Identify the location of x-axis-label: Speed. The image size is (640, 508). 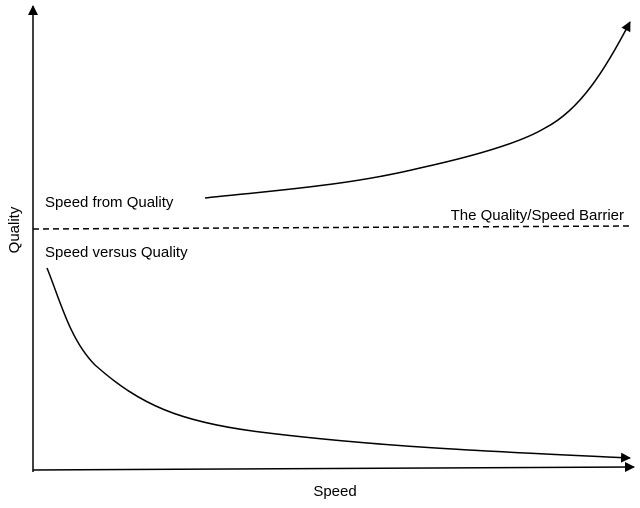
(334, 491).